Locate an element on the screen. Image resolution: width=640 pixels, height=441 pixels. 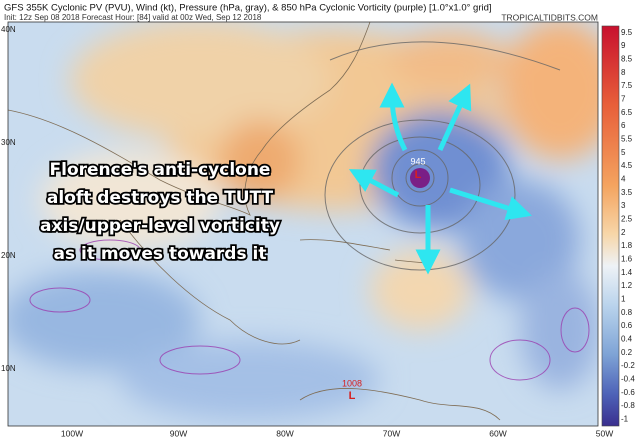
longitude-label: 60W is located at coordinates (497, 433).